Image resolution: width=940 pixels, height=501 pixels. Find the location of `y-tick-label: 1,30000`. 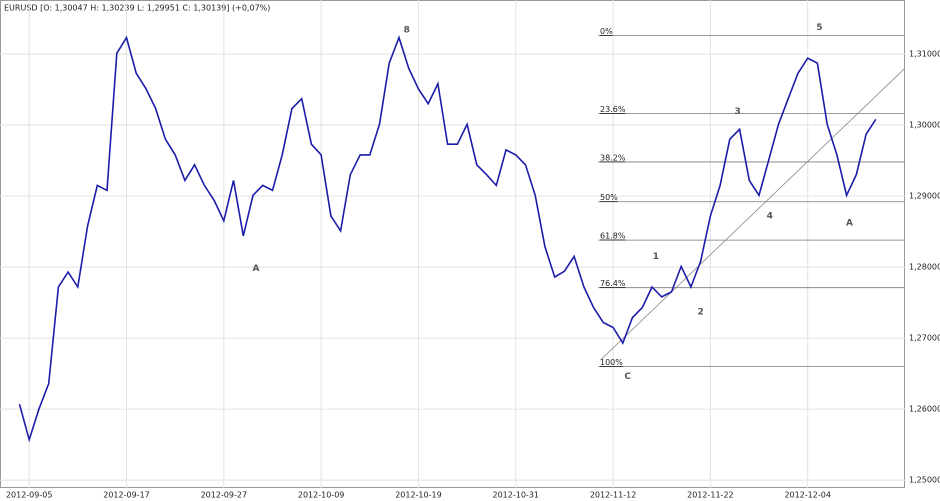

y-tick-label: 1,30000 is located at coordinates (924, 125).